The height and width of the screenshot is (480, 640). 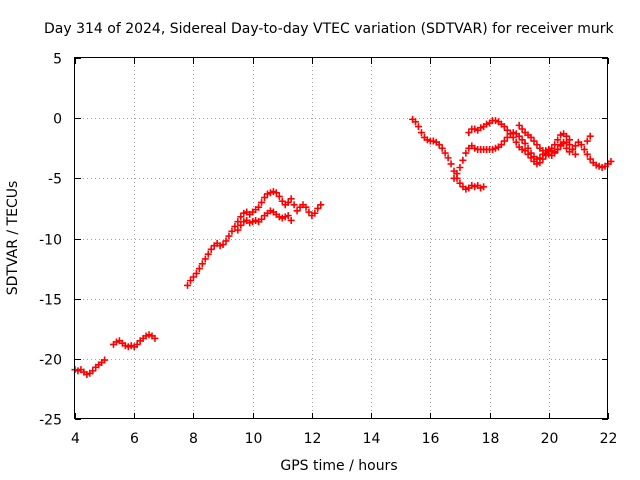 I want to click on x-tick-label: 4, so click(x=75, y=439).